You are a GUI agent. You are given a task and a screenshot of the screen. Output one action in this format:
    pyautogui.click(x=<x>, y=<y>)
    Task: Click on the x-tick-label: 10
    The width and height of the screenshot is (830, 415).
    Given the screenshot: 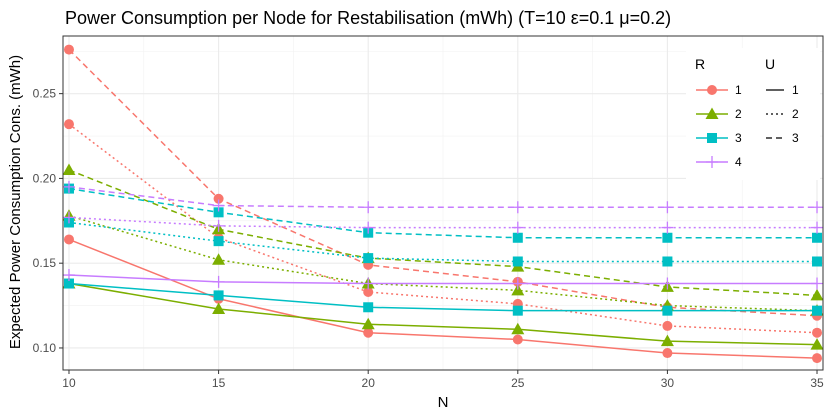 What is the action you would take?
    pyautogui.click(x=69, y=383)
    